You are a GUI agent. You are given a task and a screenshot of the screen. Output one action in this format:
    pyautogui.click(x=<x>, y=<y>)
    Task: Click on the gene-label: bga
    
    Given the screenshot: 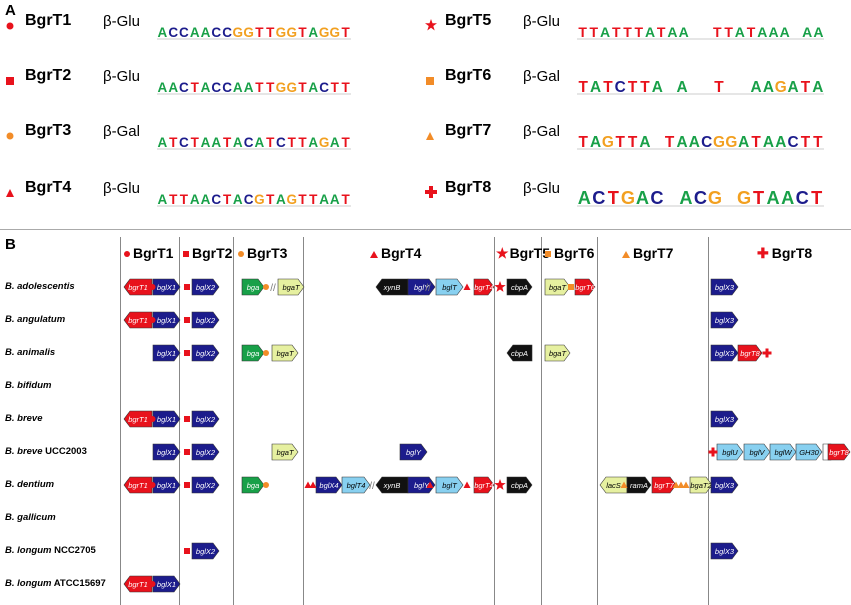 What is the action you would take?
    pyautogui.click(x=253, y=353)
    